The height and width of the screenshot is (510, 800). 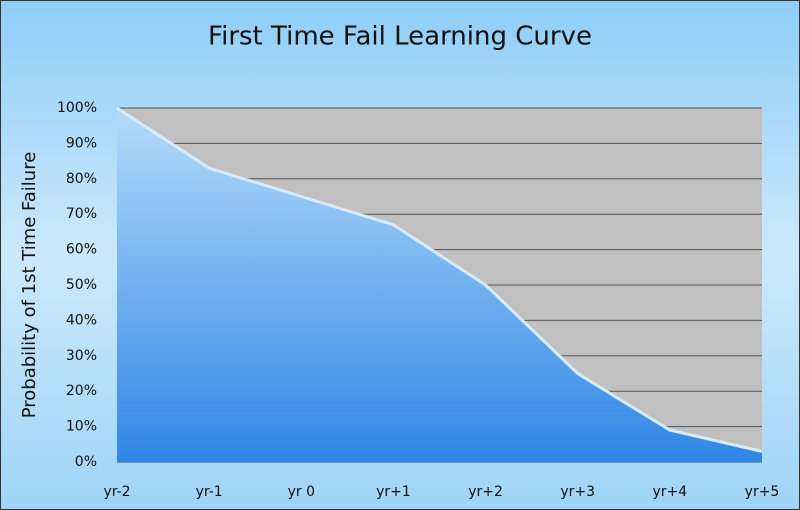 What do you see at coordinates (485, 492) in the screenshot?
I see `x-tick-label: yr+2` at bounding box center [485, 492].